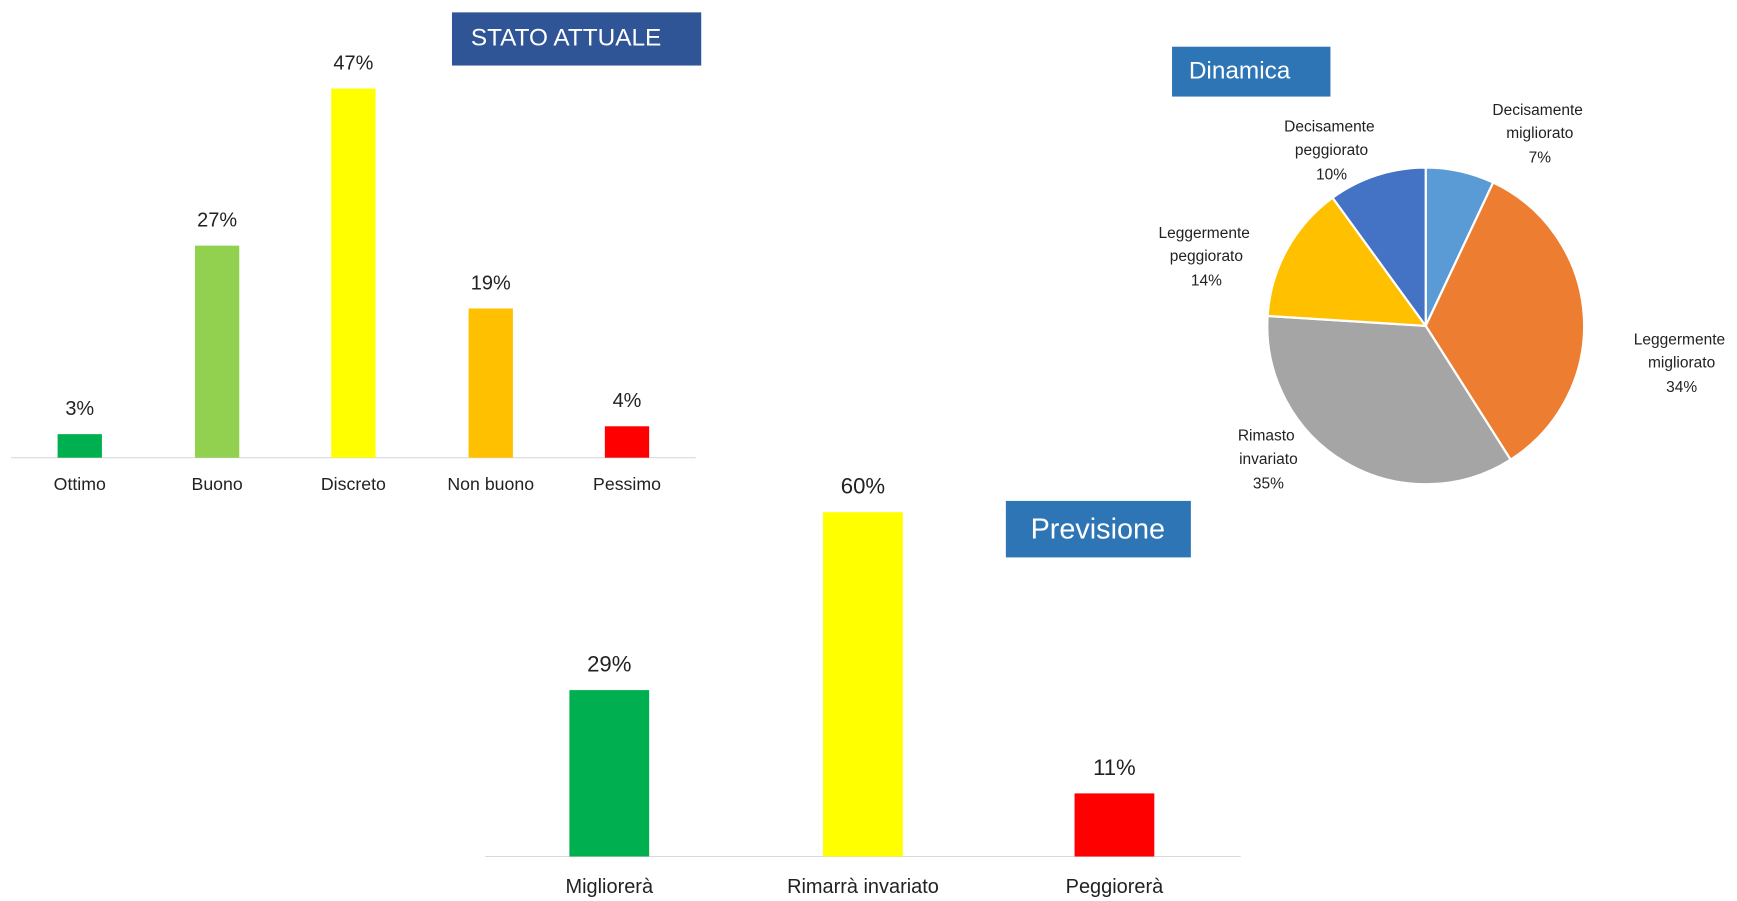 Image resolution: width=1737 pixels, height=901 pixels. Describe the element at coordinates (1682, 351) in the screenshot. I see `slice-label: Leggermente migliorato` at that location.